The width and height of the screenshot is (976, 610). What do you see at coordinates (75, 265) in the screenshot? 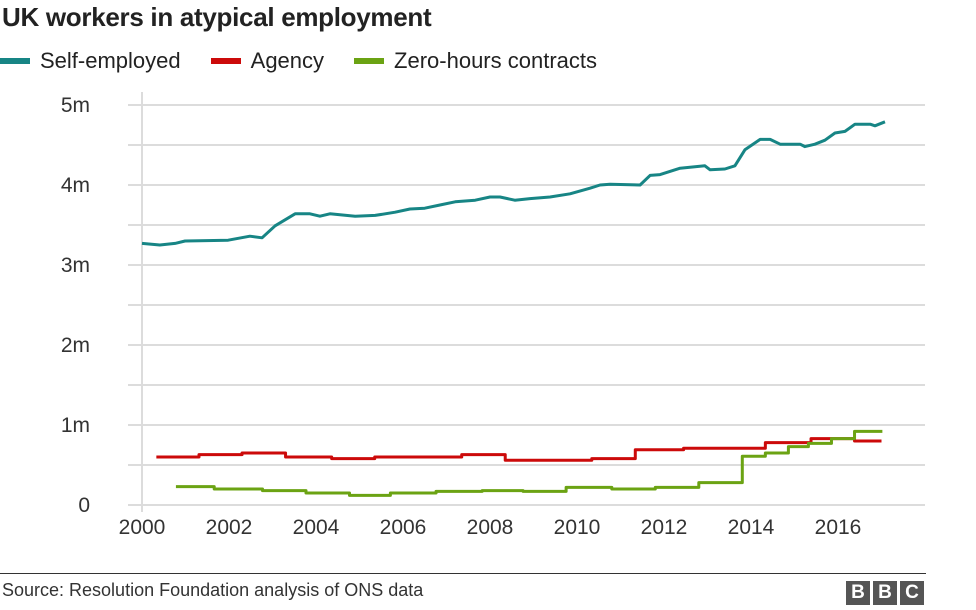
I see `y-tick-label: 3m` at bounding box center [75, 265].